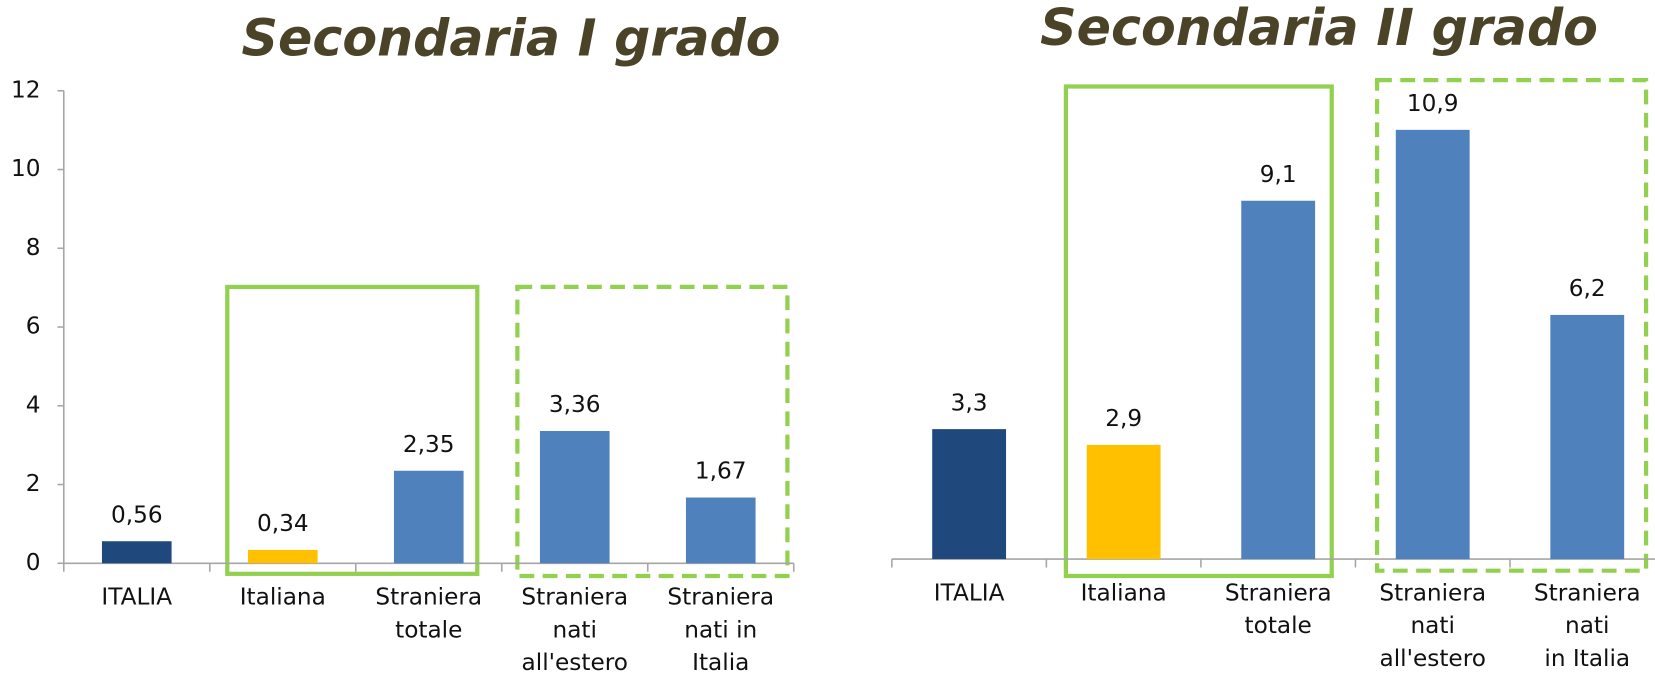  What do you see at coordinates (969, 402) in the screenshot?
I see `data-label: 3,3` at bounding box center [969, 402].